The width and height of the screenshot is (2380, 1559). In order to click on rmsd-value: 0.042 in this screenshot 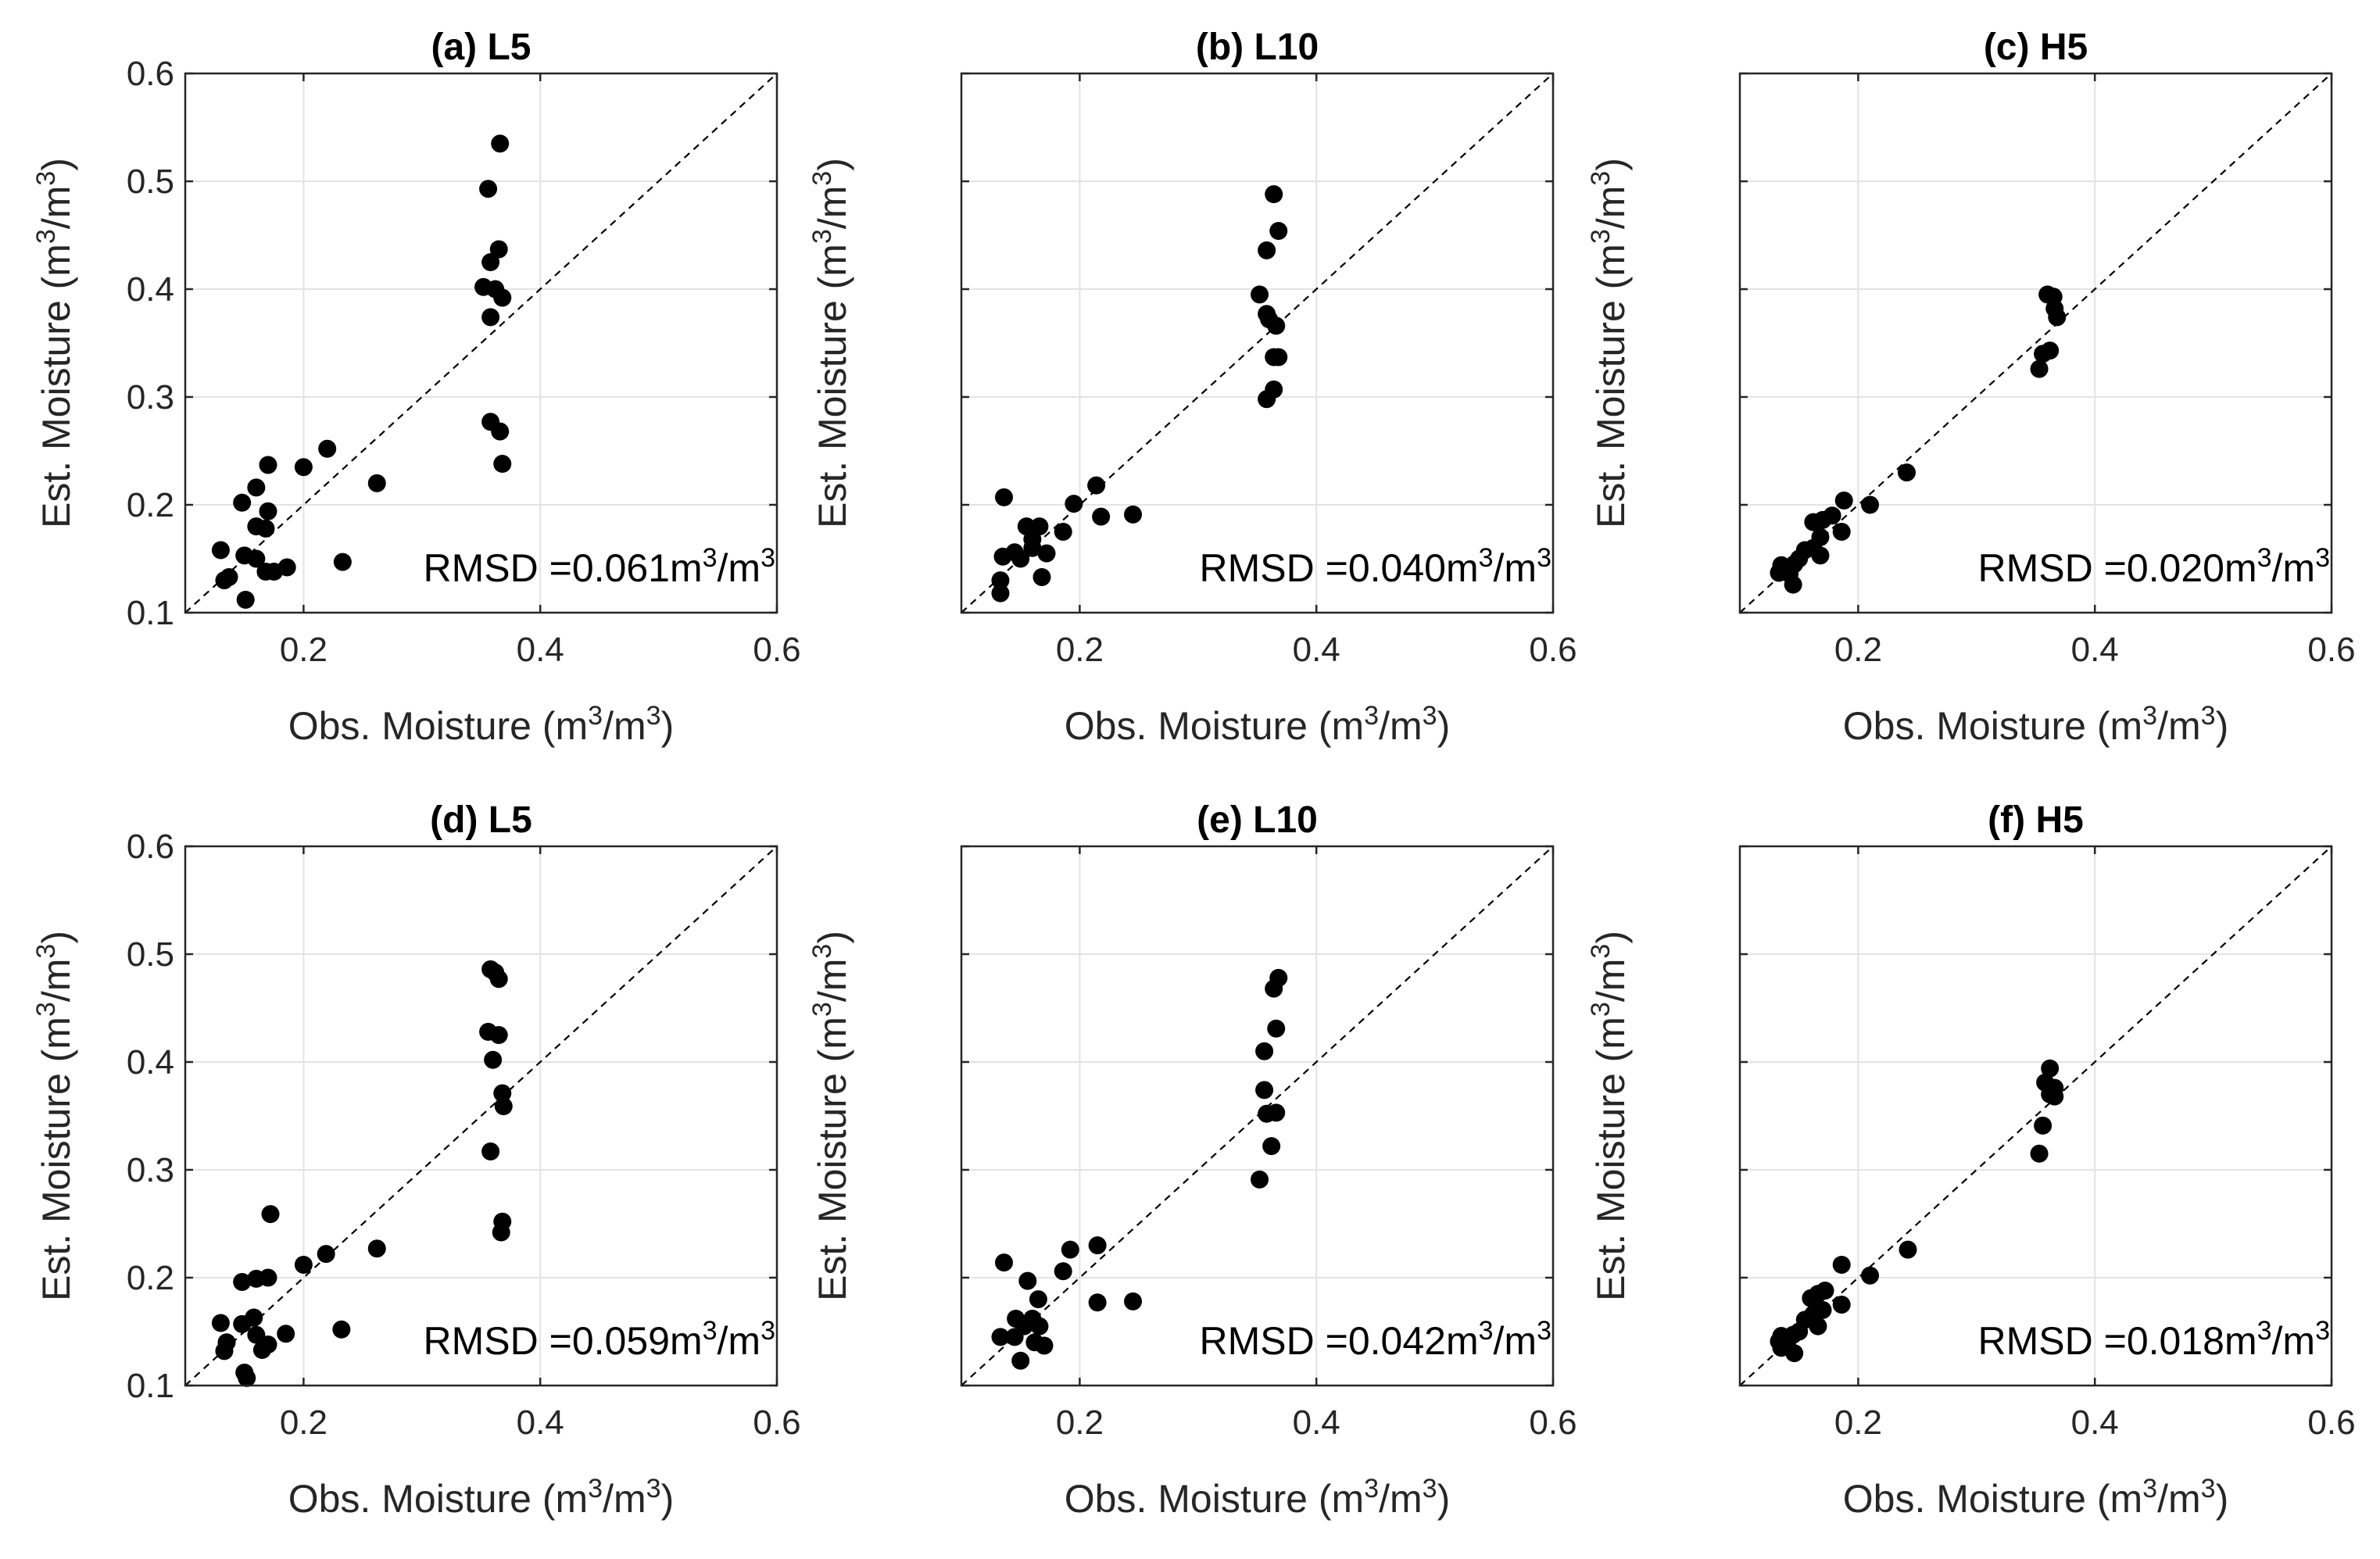, I will do `click(1397, 1341)`.